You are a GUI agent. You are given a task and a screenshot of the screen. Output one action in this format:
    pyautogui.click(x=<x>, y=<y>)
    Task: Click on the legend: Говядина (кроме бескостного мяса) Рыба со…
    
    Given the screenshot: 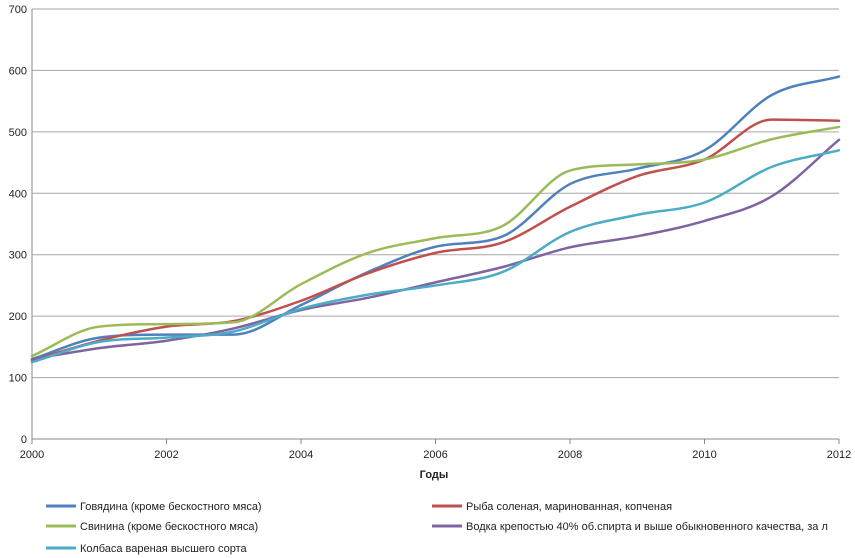 What is the action you would take?
    pyautogui.click(x=437, y=528)
    